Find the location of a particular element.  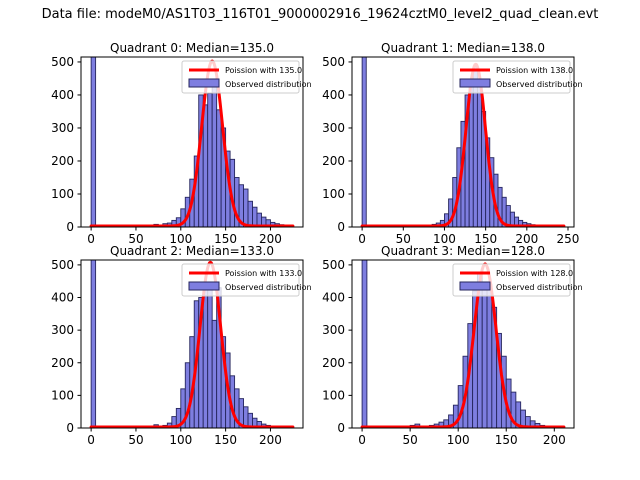

subplot-title: Quadrant 2: Median=133.0 is located at coordinates (192, 251).